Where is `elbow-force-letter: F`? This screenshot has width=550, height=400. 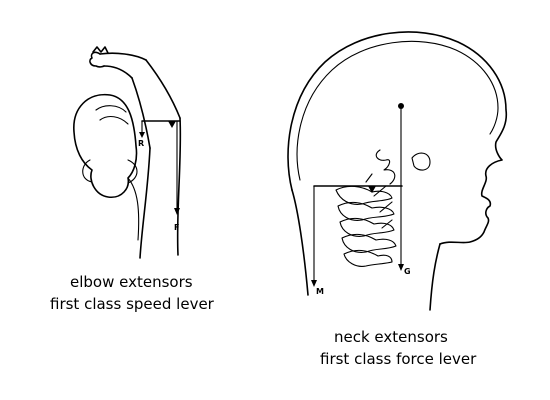
elbow-force-letter: F is located at coordinates (176, 227).